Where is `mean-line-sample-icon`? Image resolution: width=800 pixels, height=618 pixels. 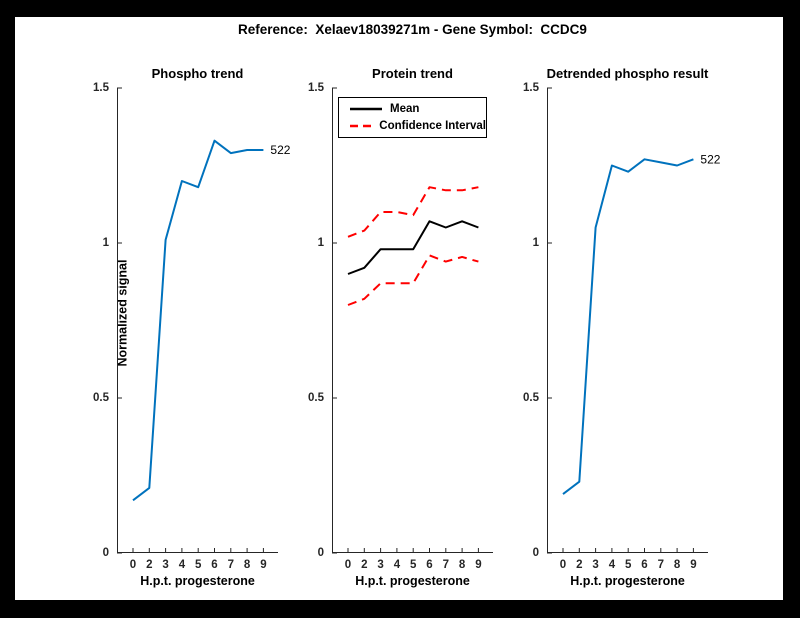
mean-line-sample-icon is located at coordinates (366, 109).